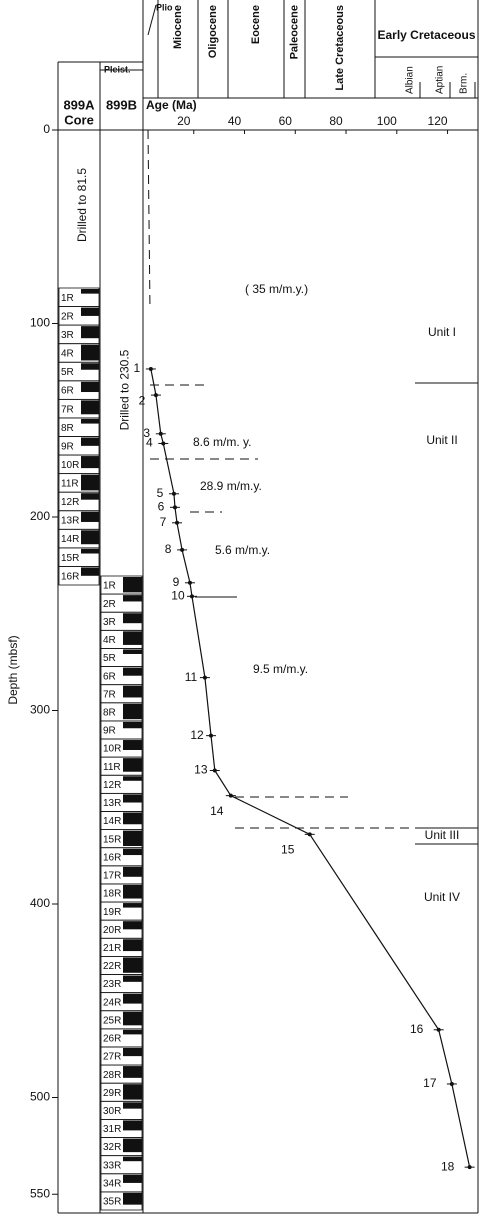  What do you see at coordinates (112, 1057) in the screenshot?
I see `core-label: 27R` at bounding box center [112, 1057].